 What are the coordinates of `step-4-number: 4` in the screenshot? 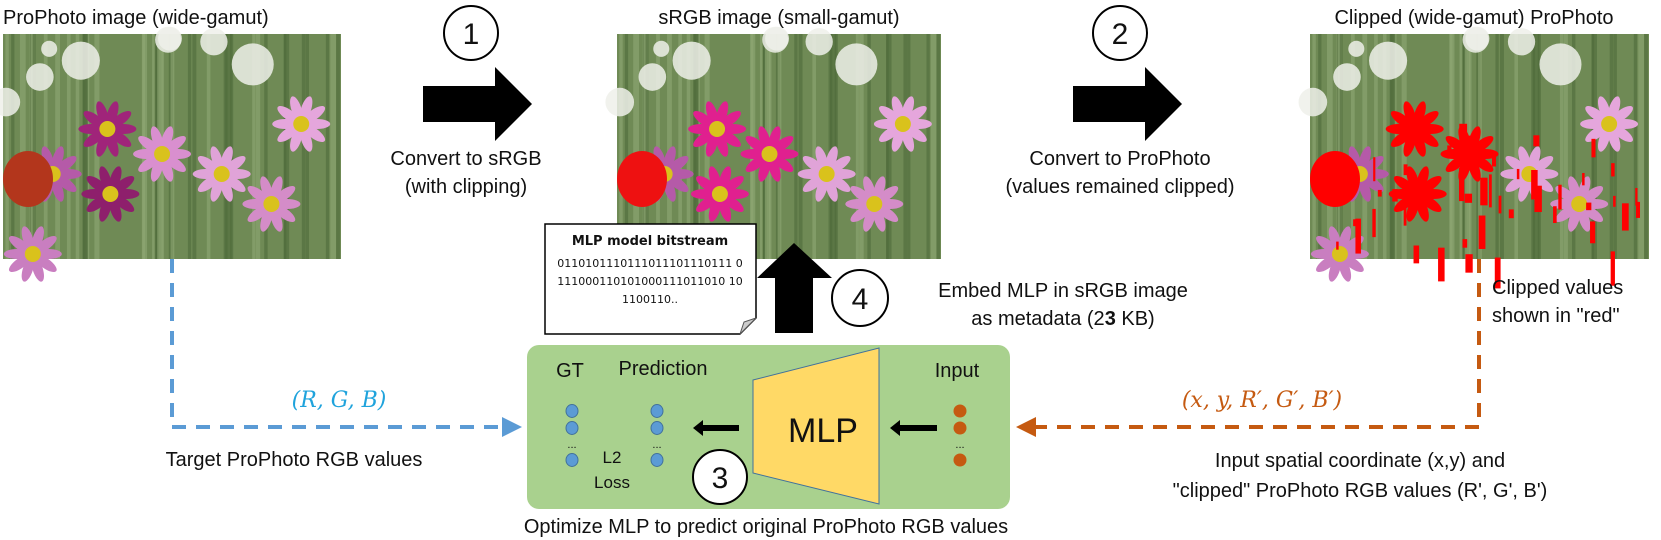 It's located at (860, 299).